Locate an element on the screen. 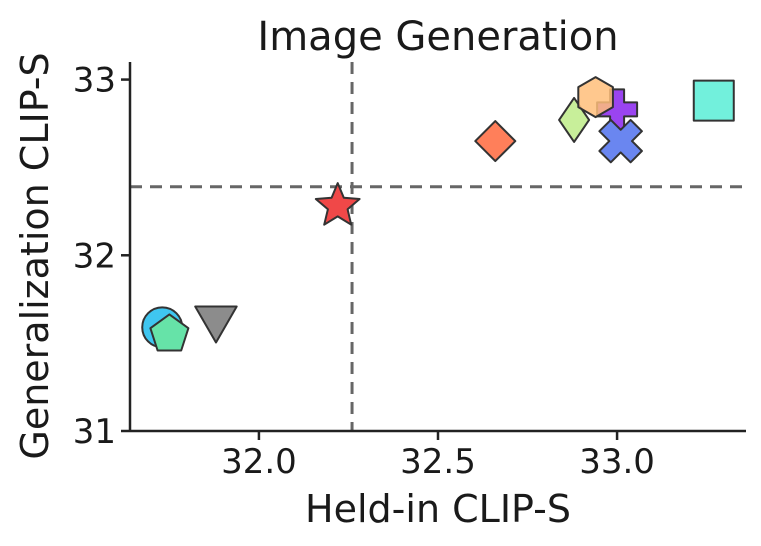 The height and width of the screenshot is (546, 761). y-tick-label: 31 is located at coordinates (94, 432).